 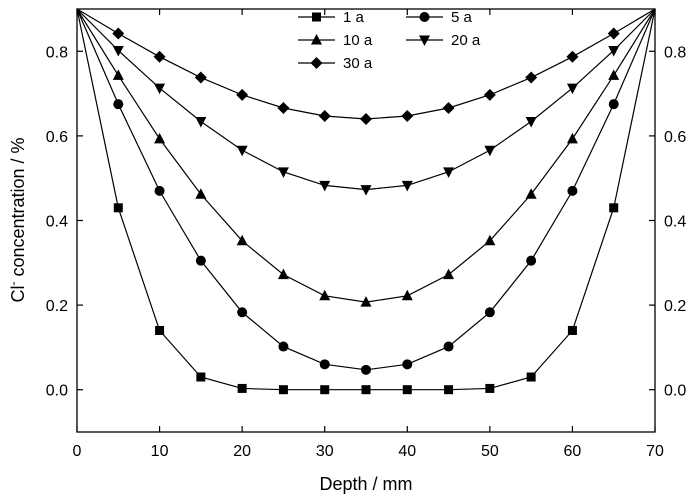 I want to click on legend: 1 a 5 a 10 a 20 a 30 a, so click(x=389, y=40).